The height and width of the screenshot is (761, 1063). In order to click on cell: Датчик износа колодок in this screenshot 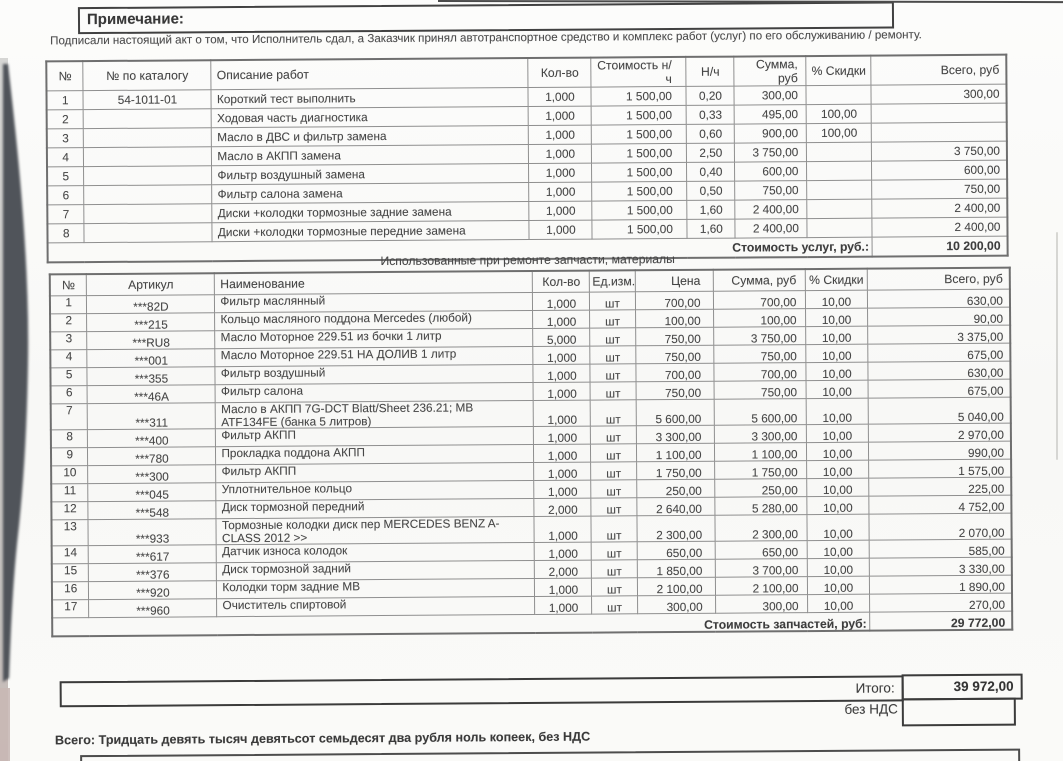, I will do `click(375, 552)`.